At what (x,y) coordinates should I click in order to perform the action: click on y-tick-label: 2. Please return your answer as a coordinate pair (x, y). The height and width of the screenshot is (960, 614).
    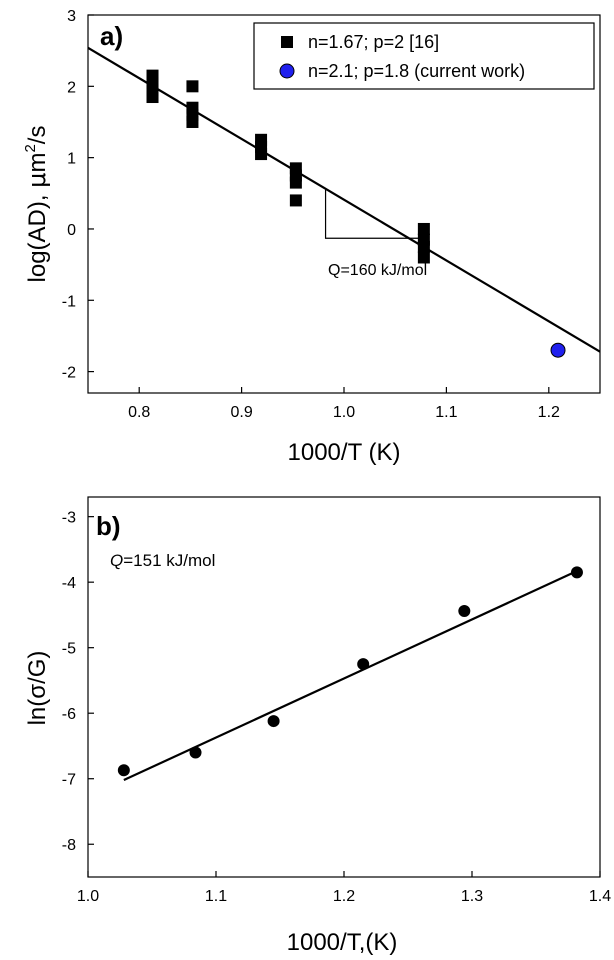
    Looking at the image, I should click on (71, 87).